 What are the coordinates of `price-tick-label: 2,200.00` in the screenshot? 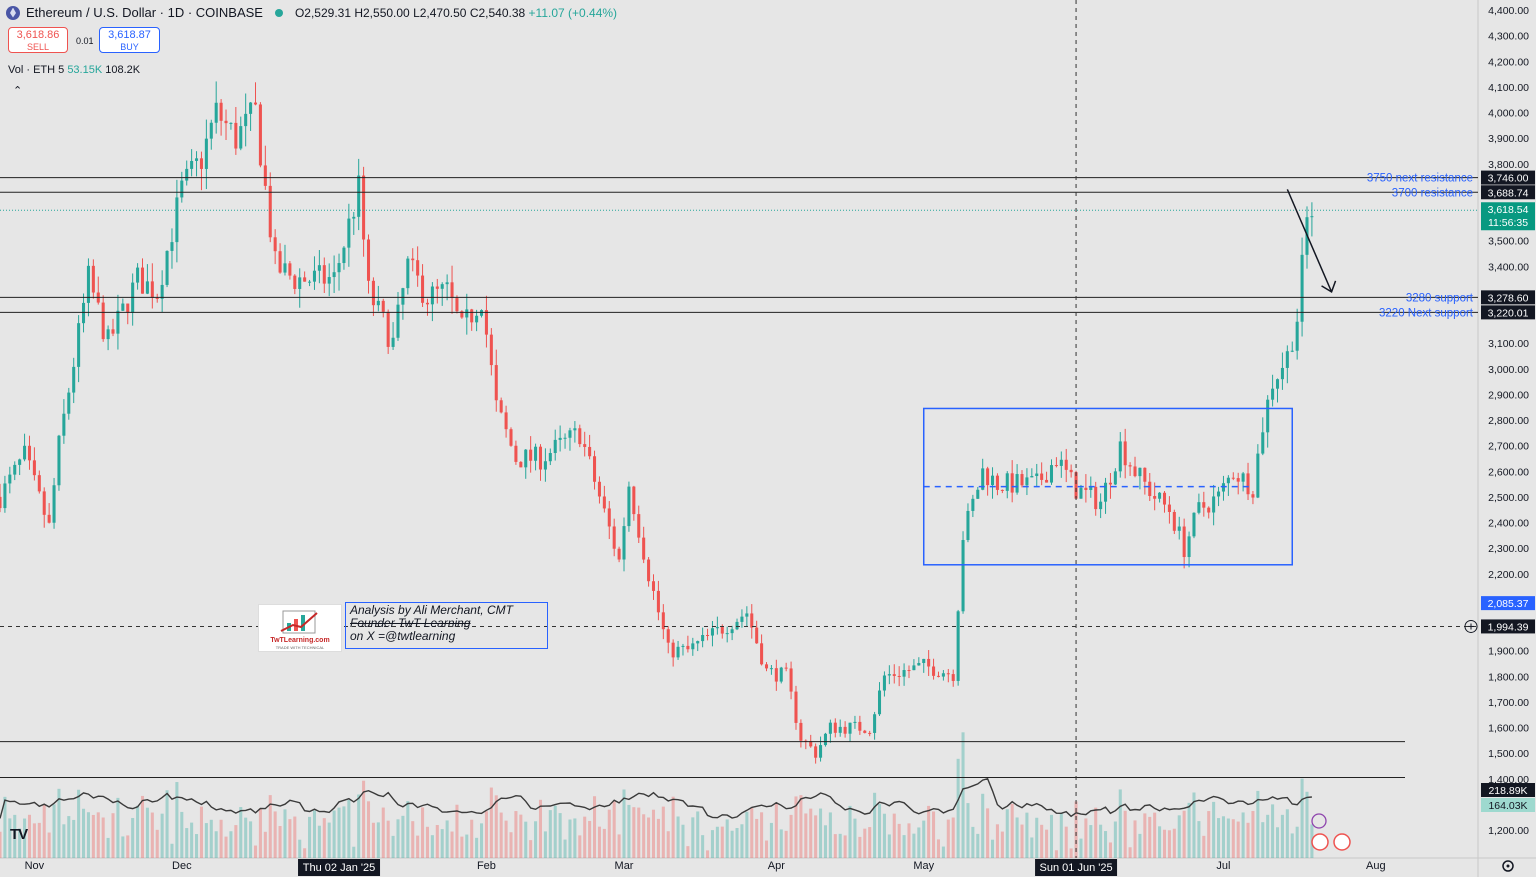 It's located at (1508, 575).